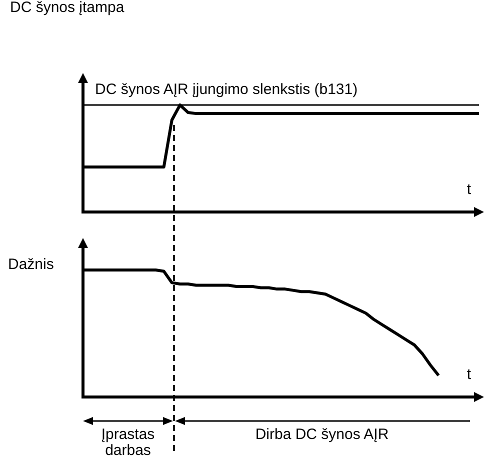 This screenshot has height=465, width=484. I want to click on legend-label: DC šynos AĮR įjungimo slenkstis (b131), so click(226, 89).